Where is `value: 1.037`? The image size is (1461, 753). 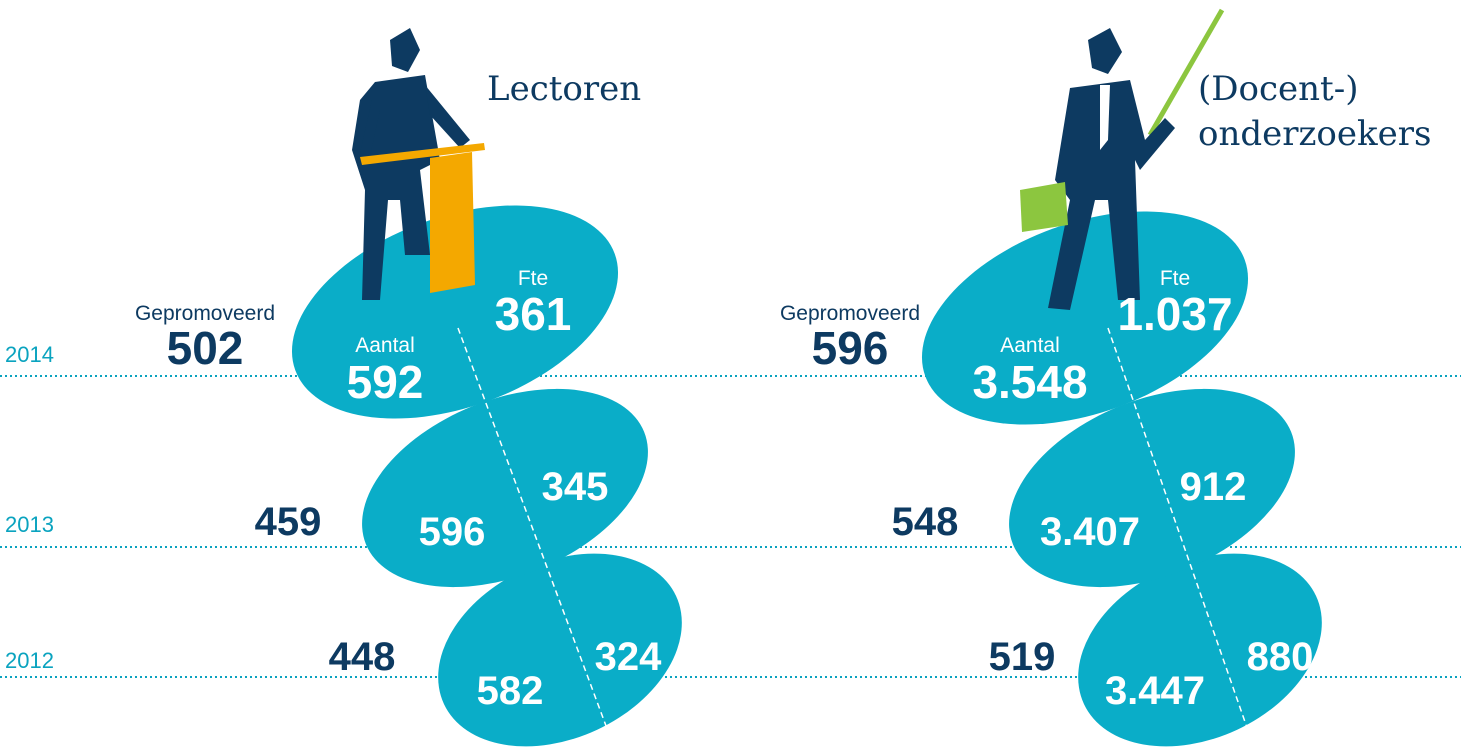
value: 1.037 is located at coordinates (1174, 314).